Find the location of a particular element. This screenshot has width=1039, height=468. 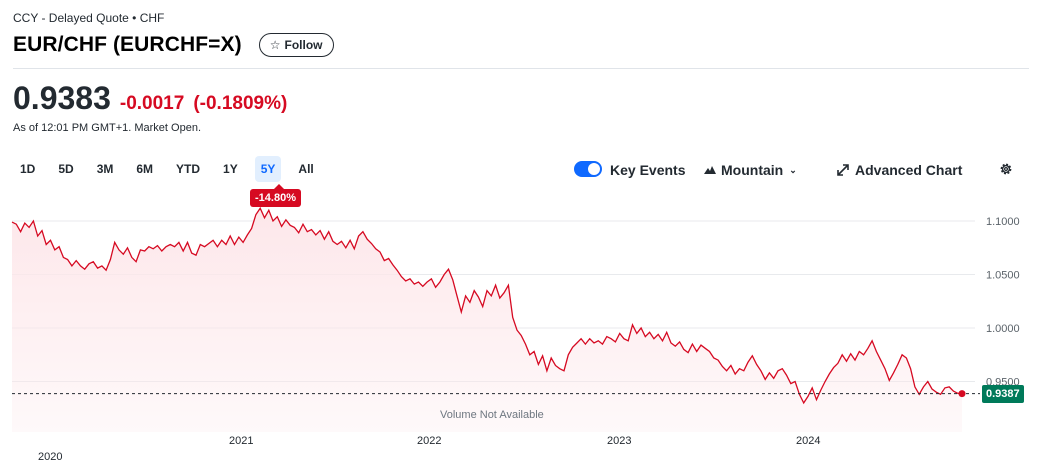

range-tab-5d: 5D is located at coordinates (66, 169).